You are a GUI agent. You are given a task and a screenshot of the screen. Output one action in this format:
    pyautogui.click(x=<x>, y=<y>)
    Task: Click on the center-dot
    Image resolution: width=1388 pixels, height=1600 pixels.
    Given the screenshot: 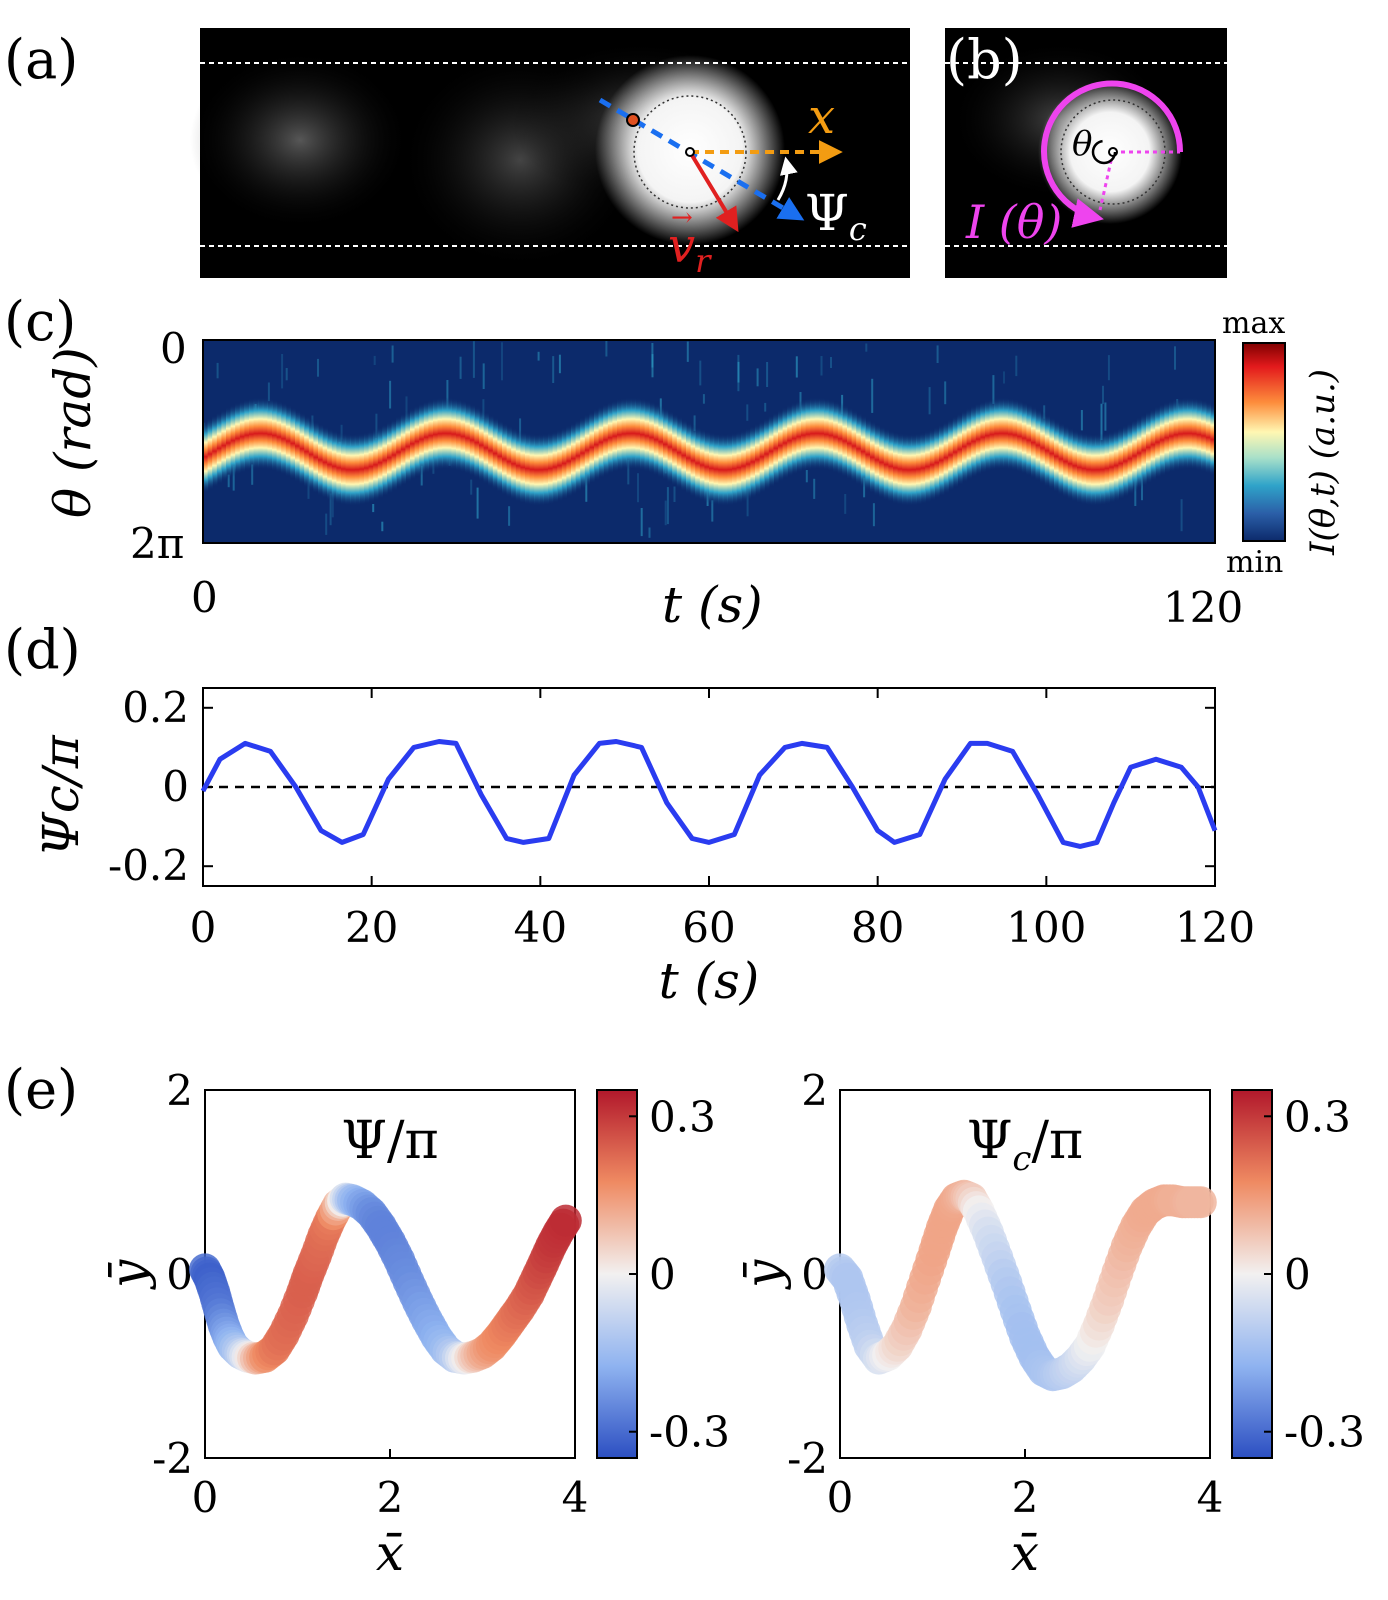 What is the action you would take?
    pyautogui.click(x=690, y=152)
    